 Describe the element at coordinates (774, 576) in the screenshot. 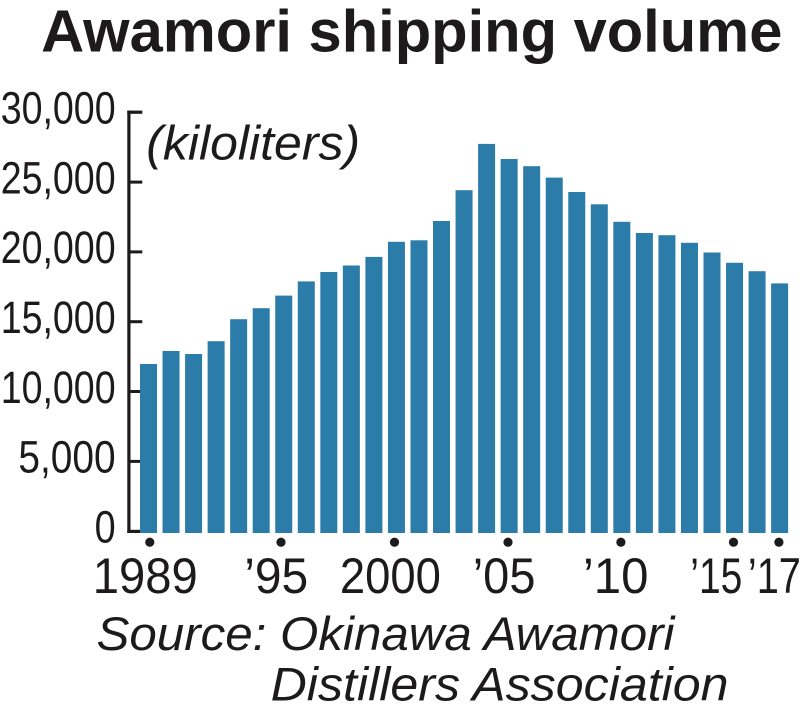

I see `svg-text: ’17` at that location.